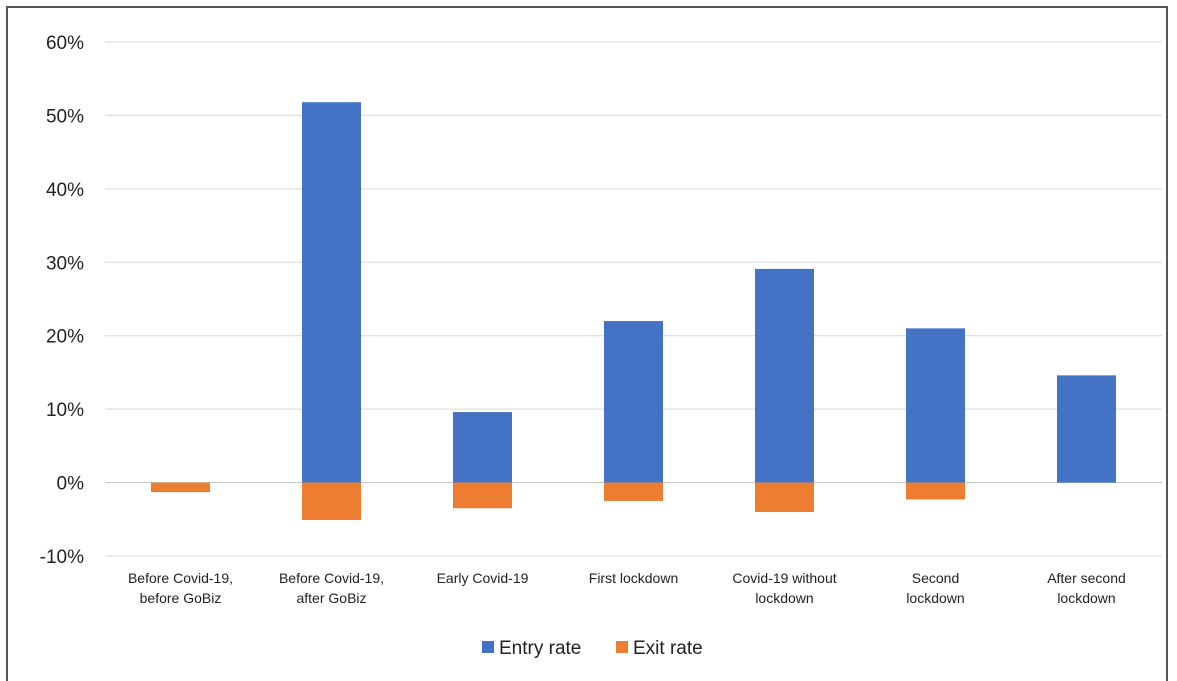 The height and width of the screenshot is (681, 1177). I want to click on y-tick-label: 40%, so click(65, 190).